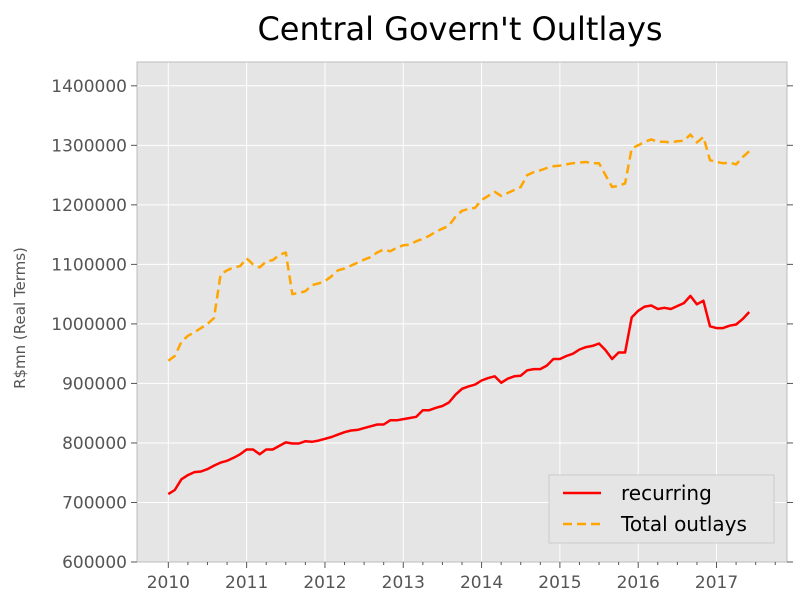  Describe the element at coordinates (459, 29) in the screenshot. I see `chart-title: Central Govern't Oultlays` at that location.